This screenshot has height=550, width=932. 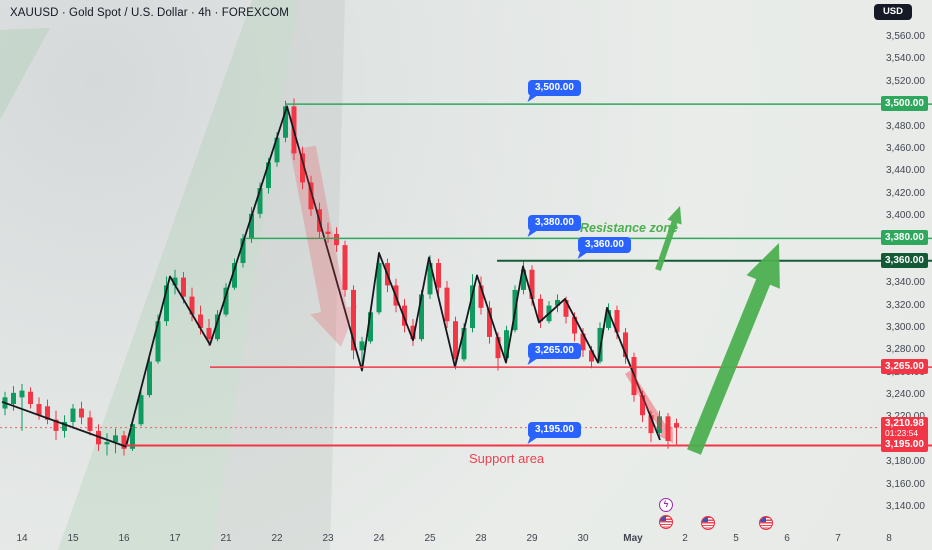 What do you see at coordinates (904, 104) in the screenshot?
I see `price-axis-level-badge: 3,500.00` at bounding box center [904, 104].